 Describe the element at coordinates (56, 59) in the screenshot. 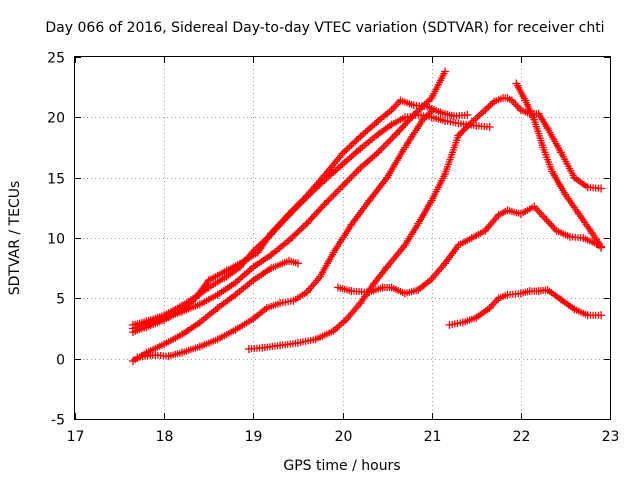

I see `y-tick-label: 25` at that location.